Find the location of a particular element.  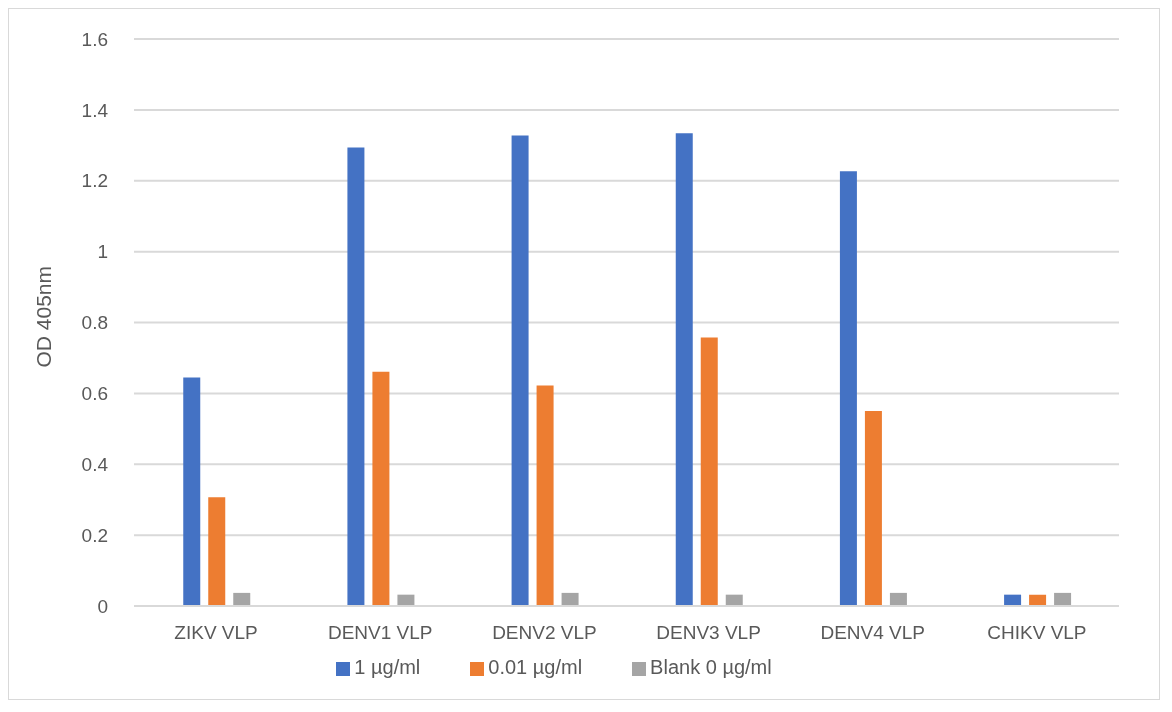

y-tick-label: 0 is located at coordinates (102, 606).